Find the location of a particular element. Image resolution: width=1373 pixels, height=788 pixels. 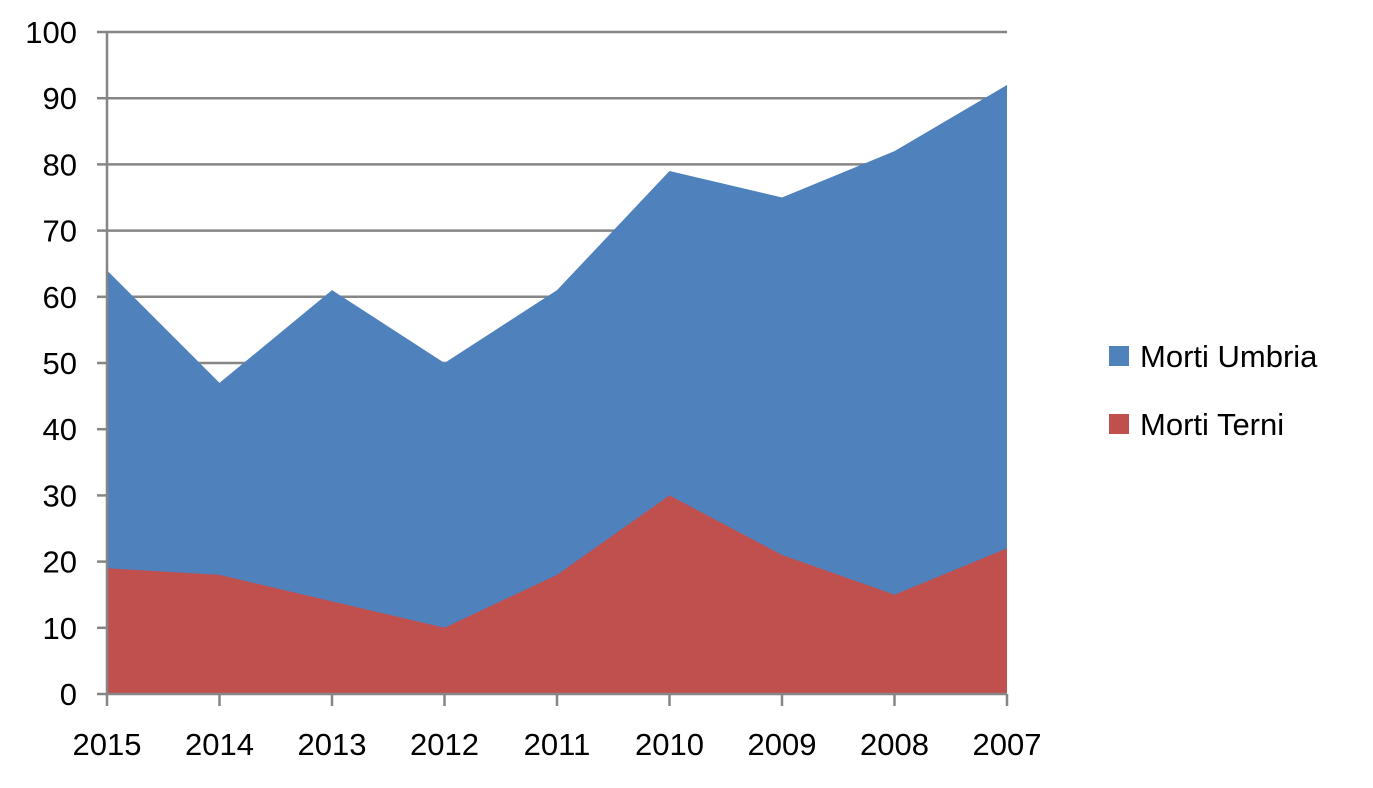

legend-label: Morti Umbria is located at coordinates (1229, 356).